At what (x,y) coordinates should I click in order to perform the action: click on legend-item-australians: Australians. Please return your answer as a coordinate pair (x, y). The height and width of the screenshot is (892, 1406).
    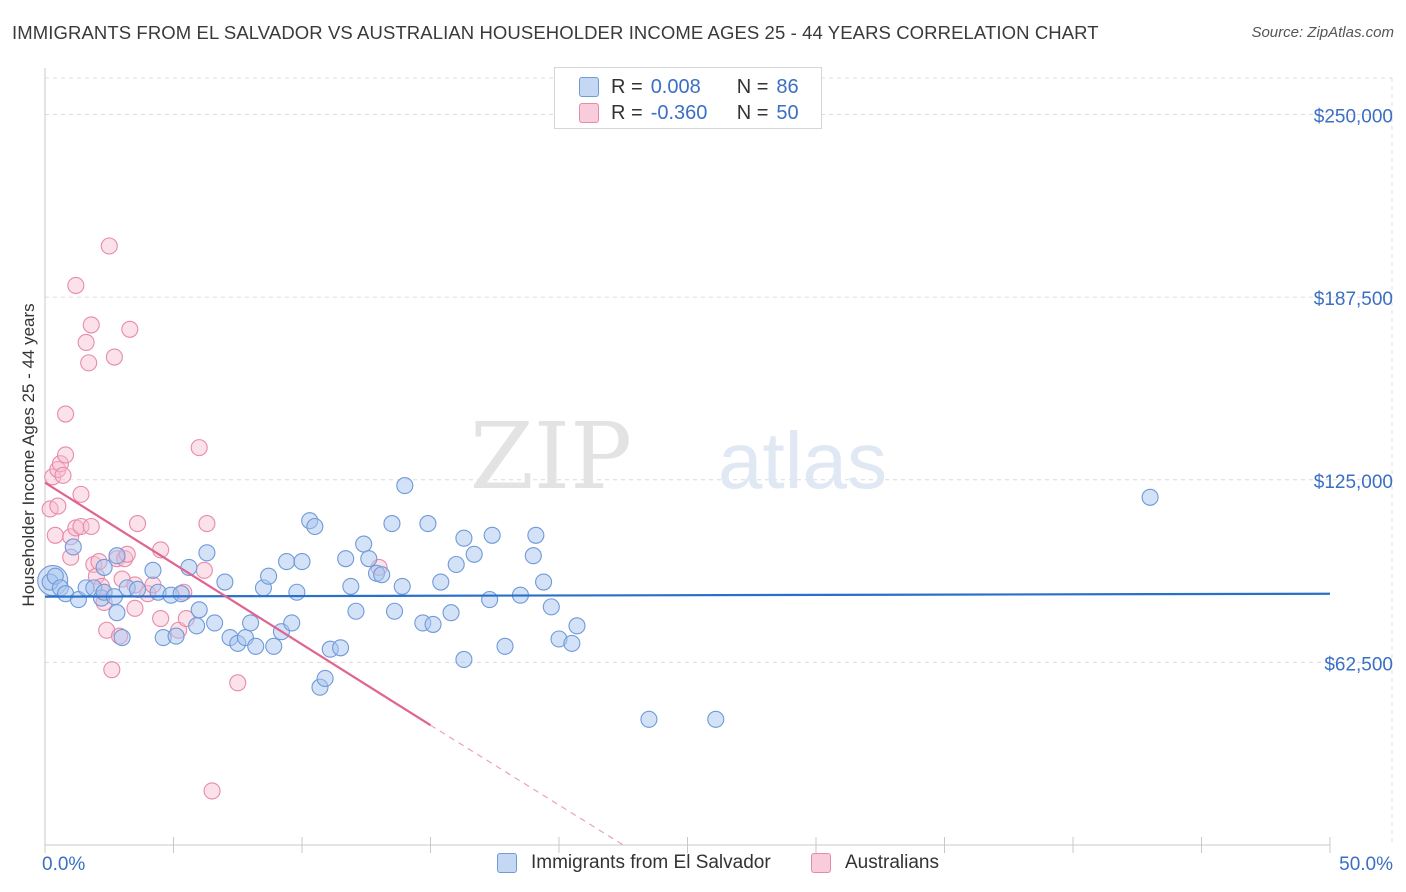
    Looking at the image, I should click on (875, 863).